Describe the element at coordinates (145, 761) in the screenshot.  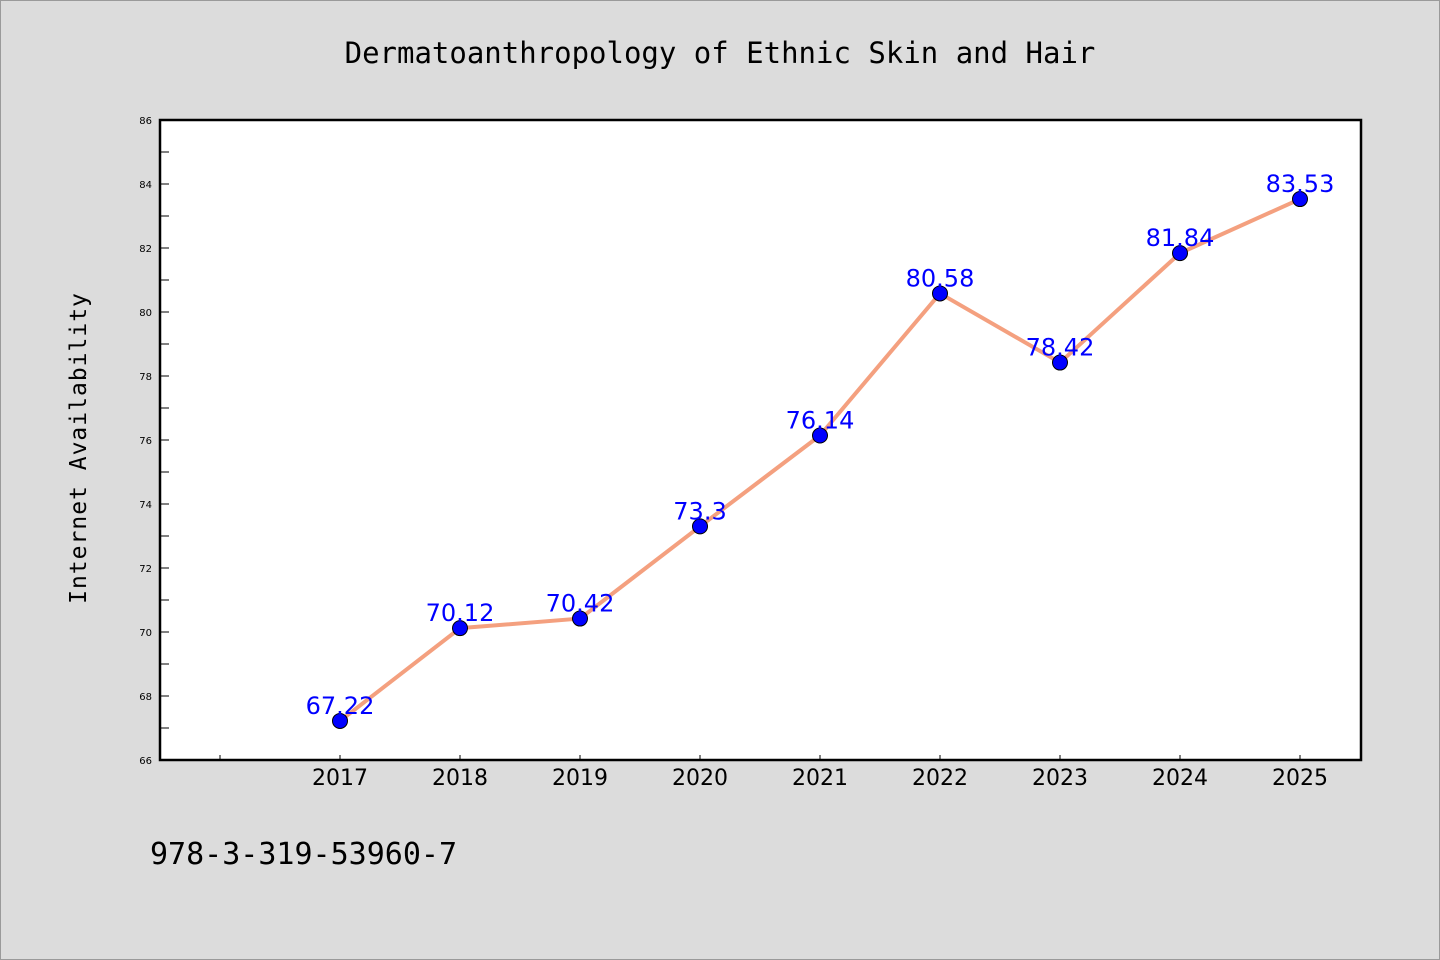
I see `y-tick-label: 66` at that location.